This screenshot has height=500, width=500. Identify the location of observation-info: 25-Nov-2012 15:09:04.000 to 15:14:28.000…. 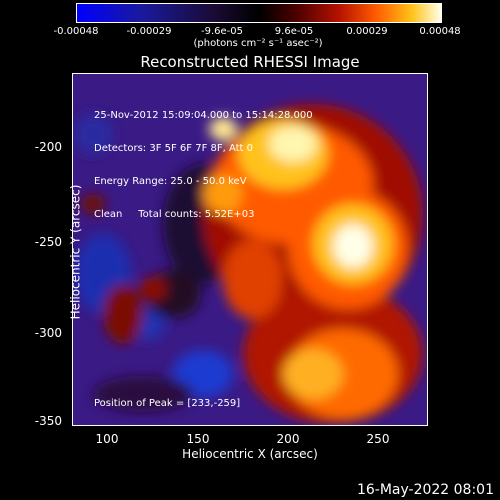
(203, 159).